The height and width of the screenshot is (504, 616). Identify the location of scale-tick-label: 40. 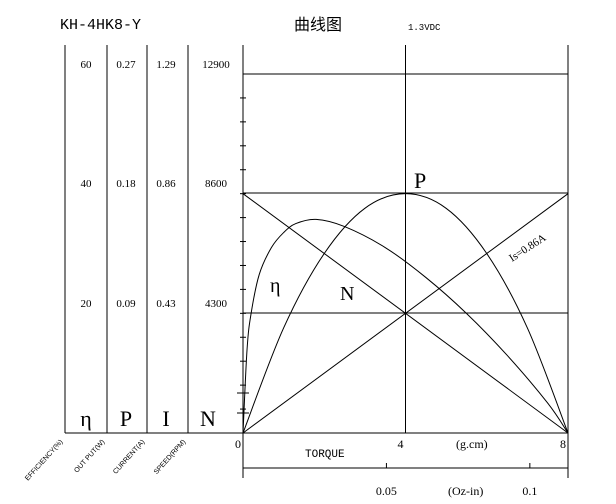
(87, 184).